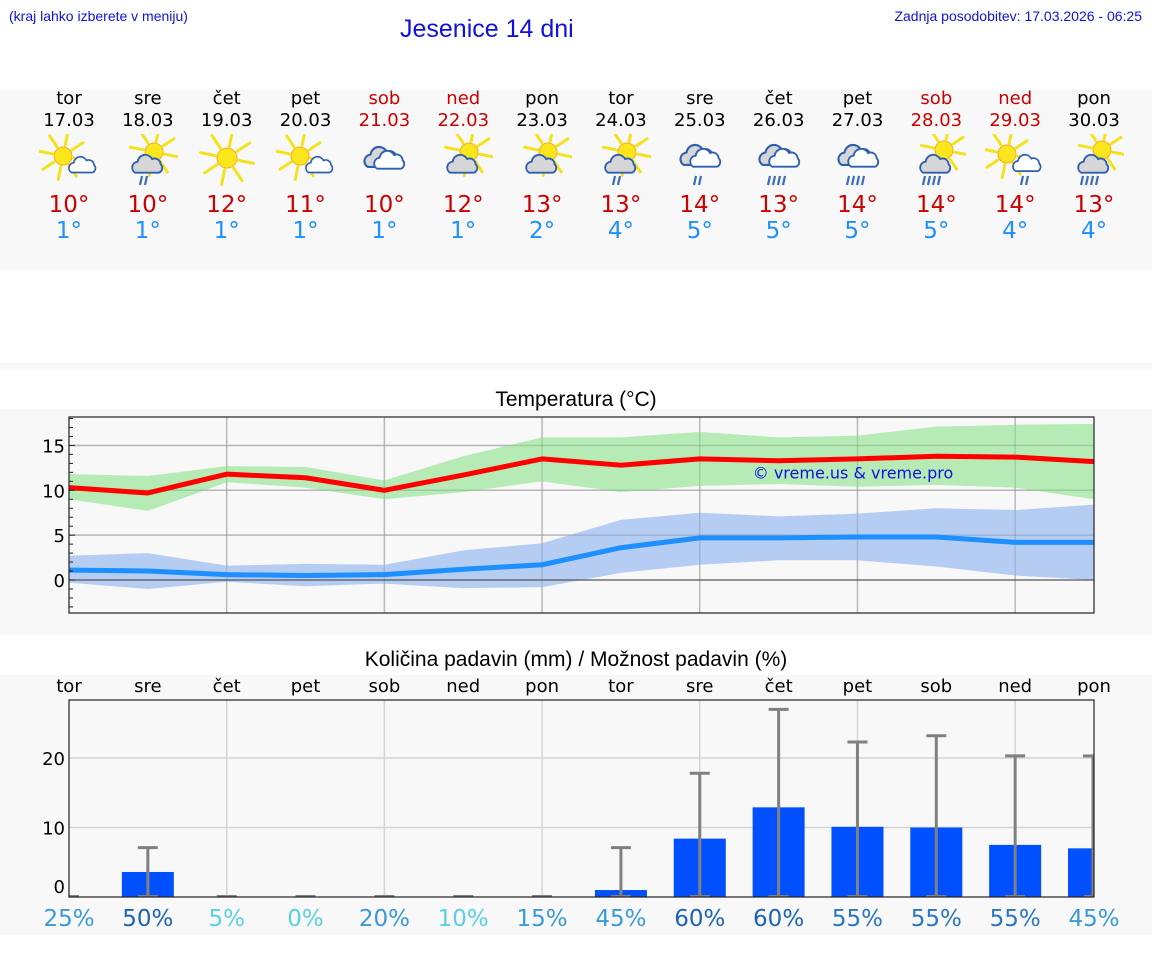  What do you see at coordinates (226, 120) in the screenshot?
I see `day-date: 19.03` at bounding box center [226, 120].